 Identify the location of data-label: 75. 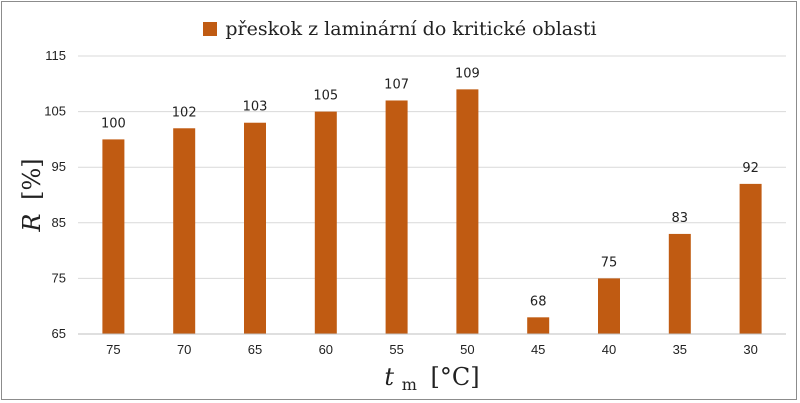
(609, 262).